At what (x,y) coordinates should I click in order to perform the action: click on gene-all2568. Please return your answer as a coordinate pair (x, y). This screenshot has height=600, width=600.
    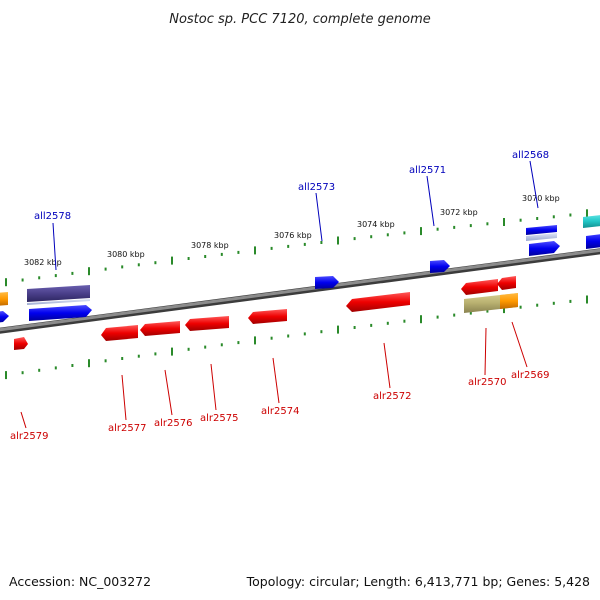
    Looking at the image, I should click on (541, 230).